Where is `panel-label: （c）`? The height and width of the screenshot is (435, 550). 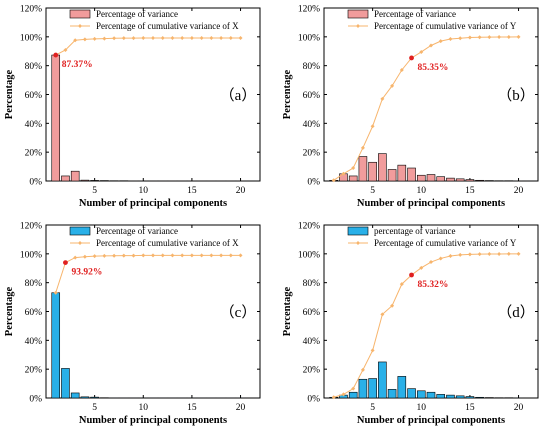 panel-label: （c） is located at coordinates (238, 312).